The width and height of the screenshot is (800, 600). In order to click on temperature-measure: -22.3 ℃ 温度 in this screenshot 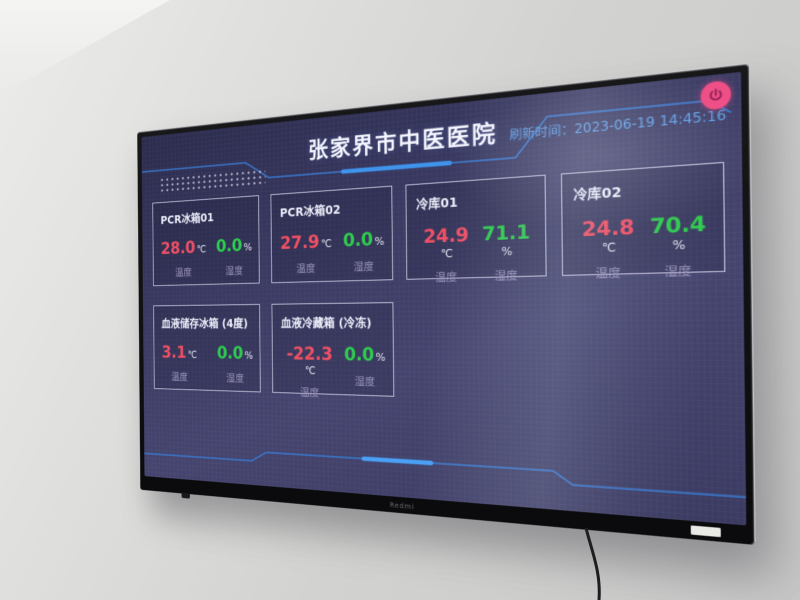, I will do `click(310, 372)`.